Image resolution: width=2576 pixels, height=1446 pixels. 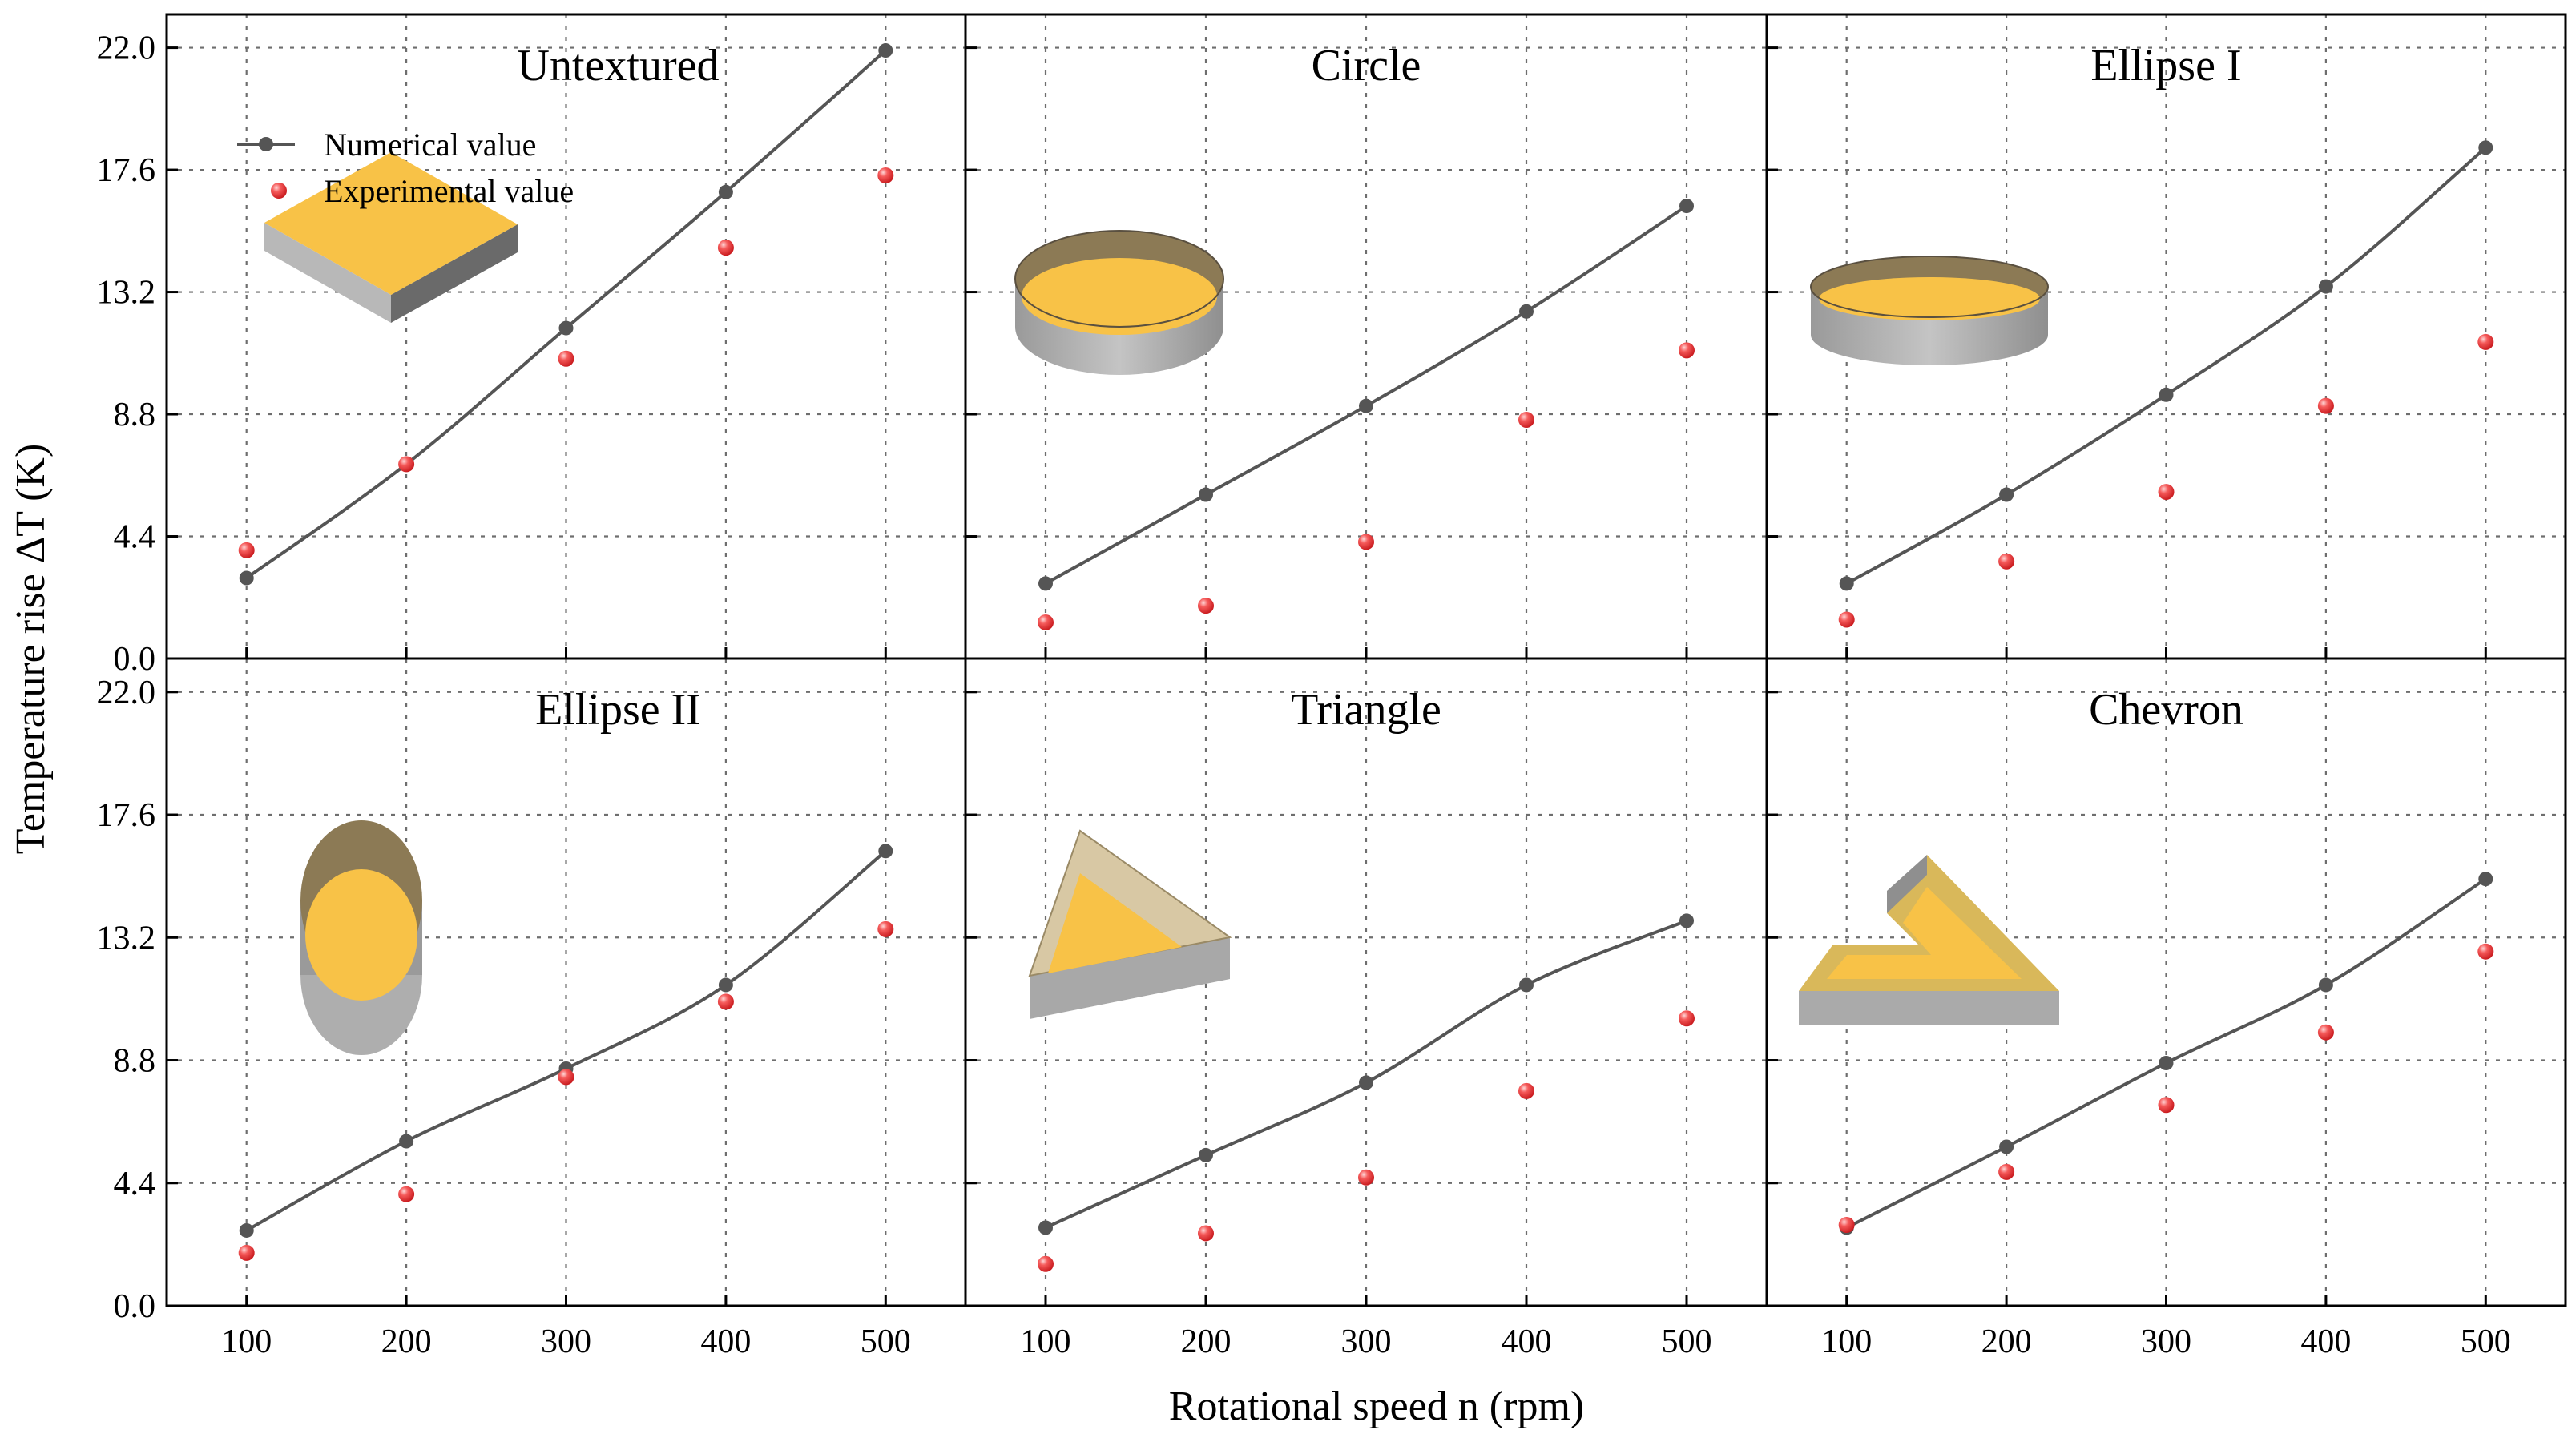 I want to click on square-texture-icon, so click(x=391, y=237).